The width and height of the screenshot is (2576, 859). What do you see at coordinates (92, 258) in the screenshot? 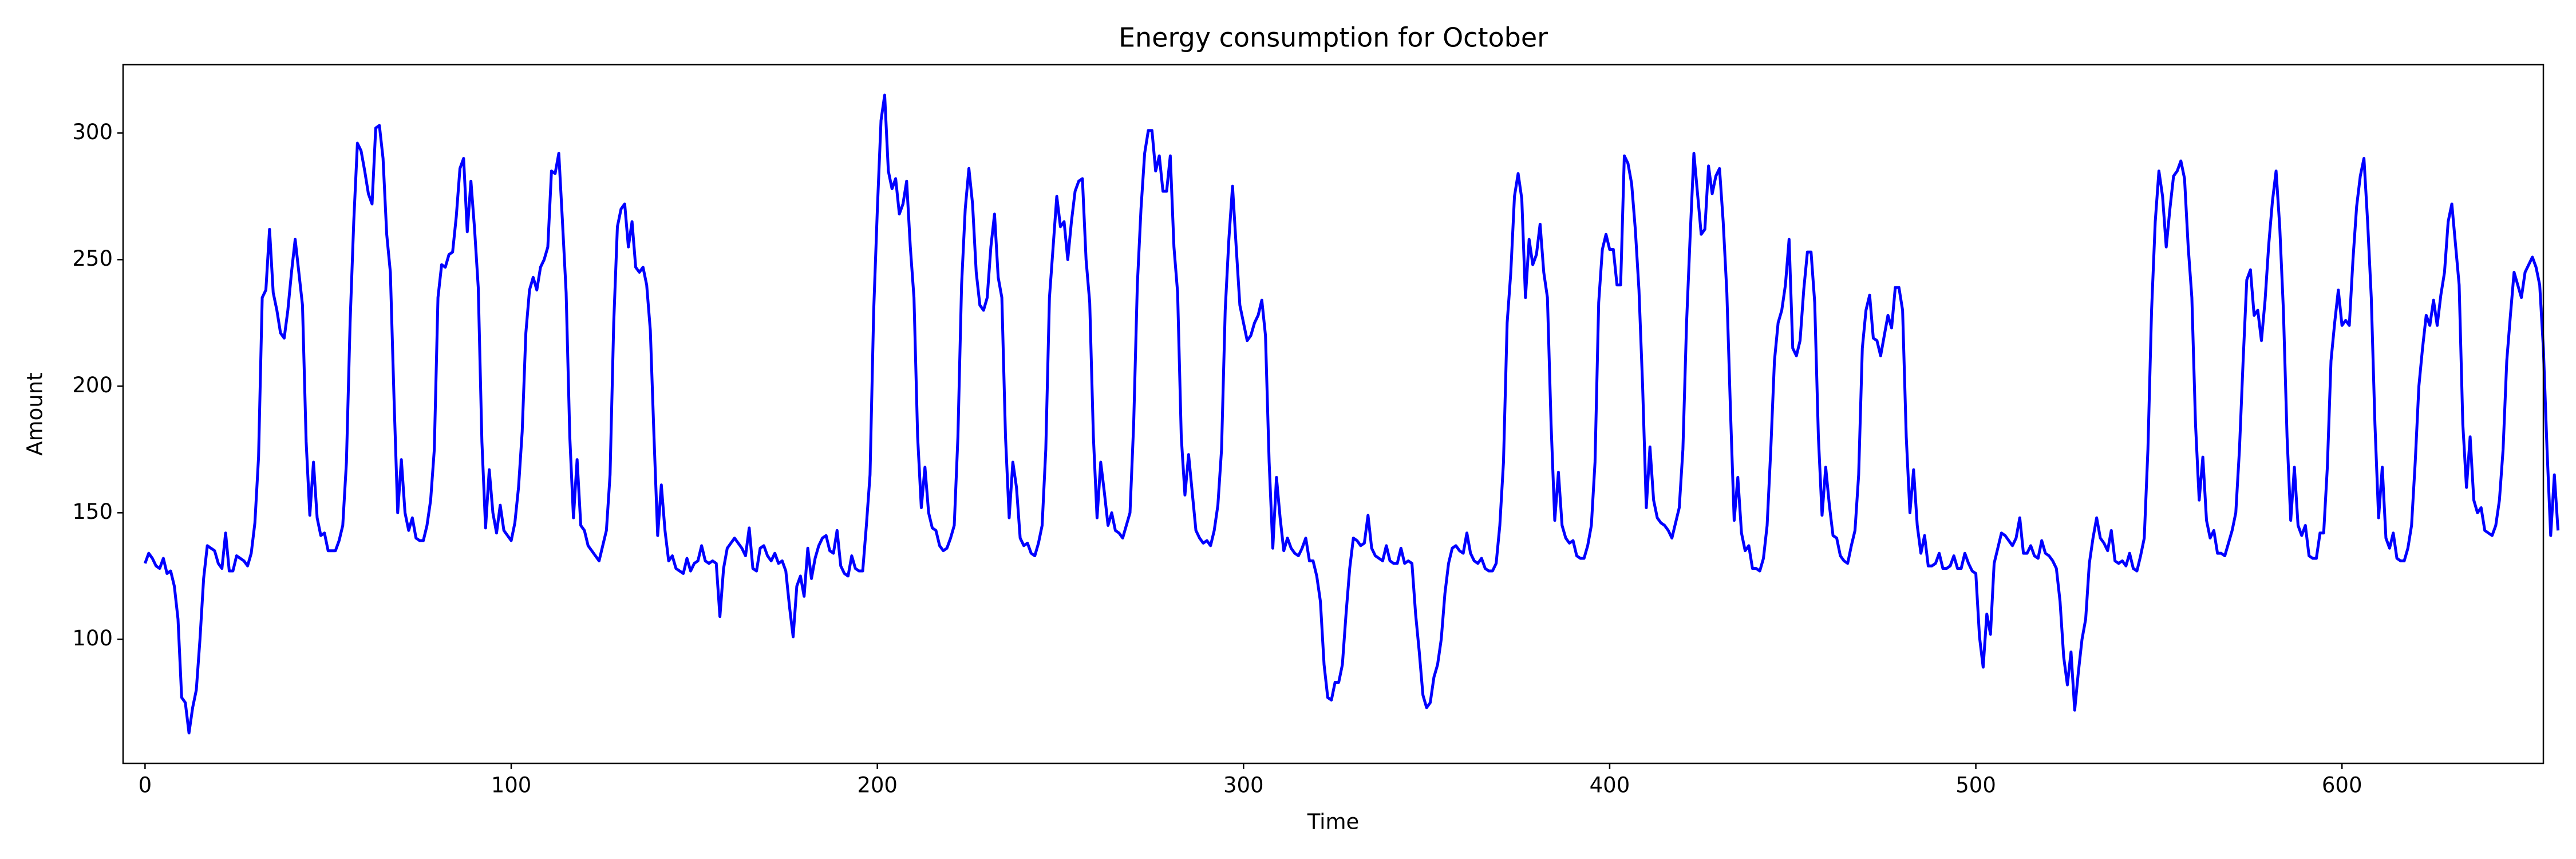
I see `y-tick-label: 250` at bounding box center [92, 258].